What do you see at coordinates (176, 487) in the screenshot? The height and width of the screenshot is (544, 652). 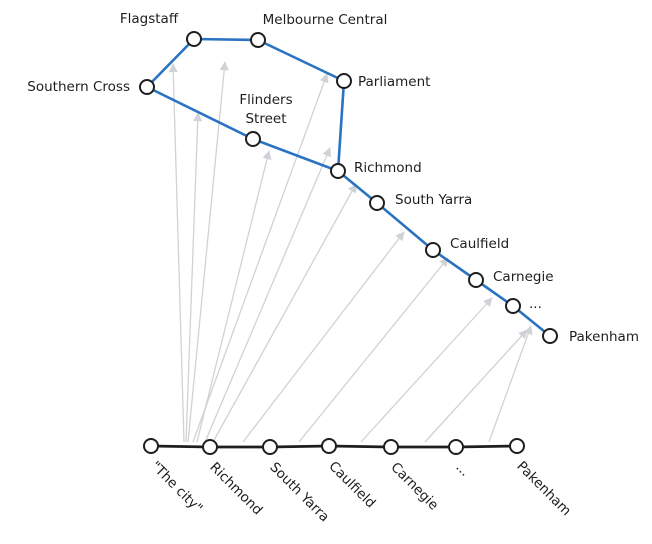 I see `baseline-stop-the-city-label: "The city"` at bounding box center [176, 487].